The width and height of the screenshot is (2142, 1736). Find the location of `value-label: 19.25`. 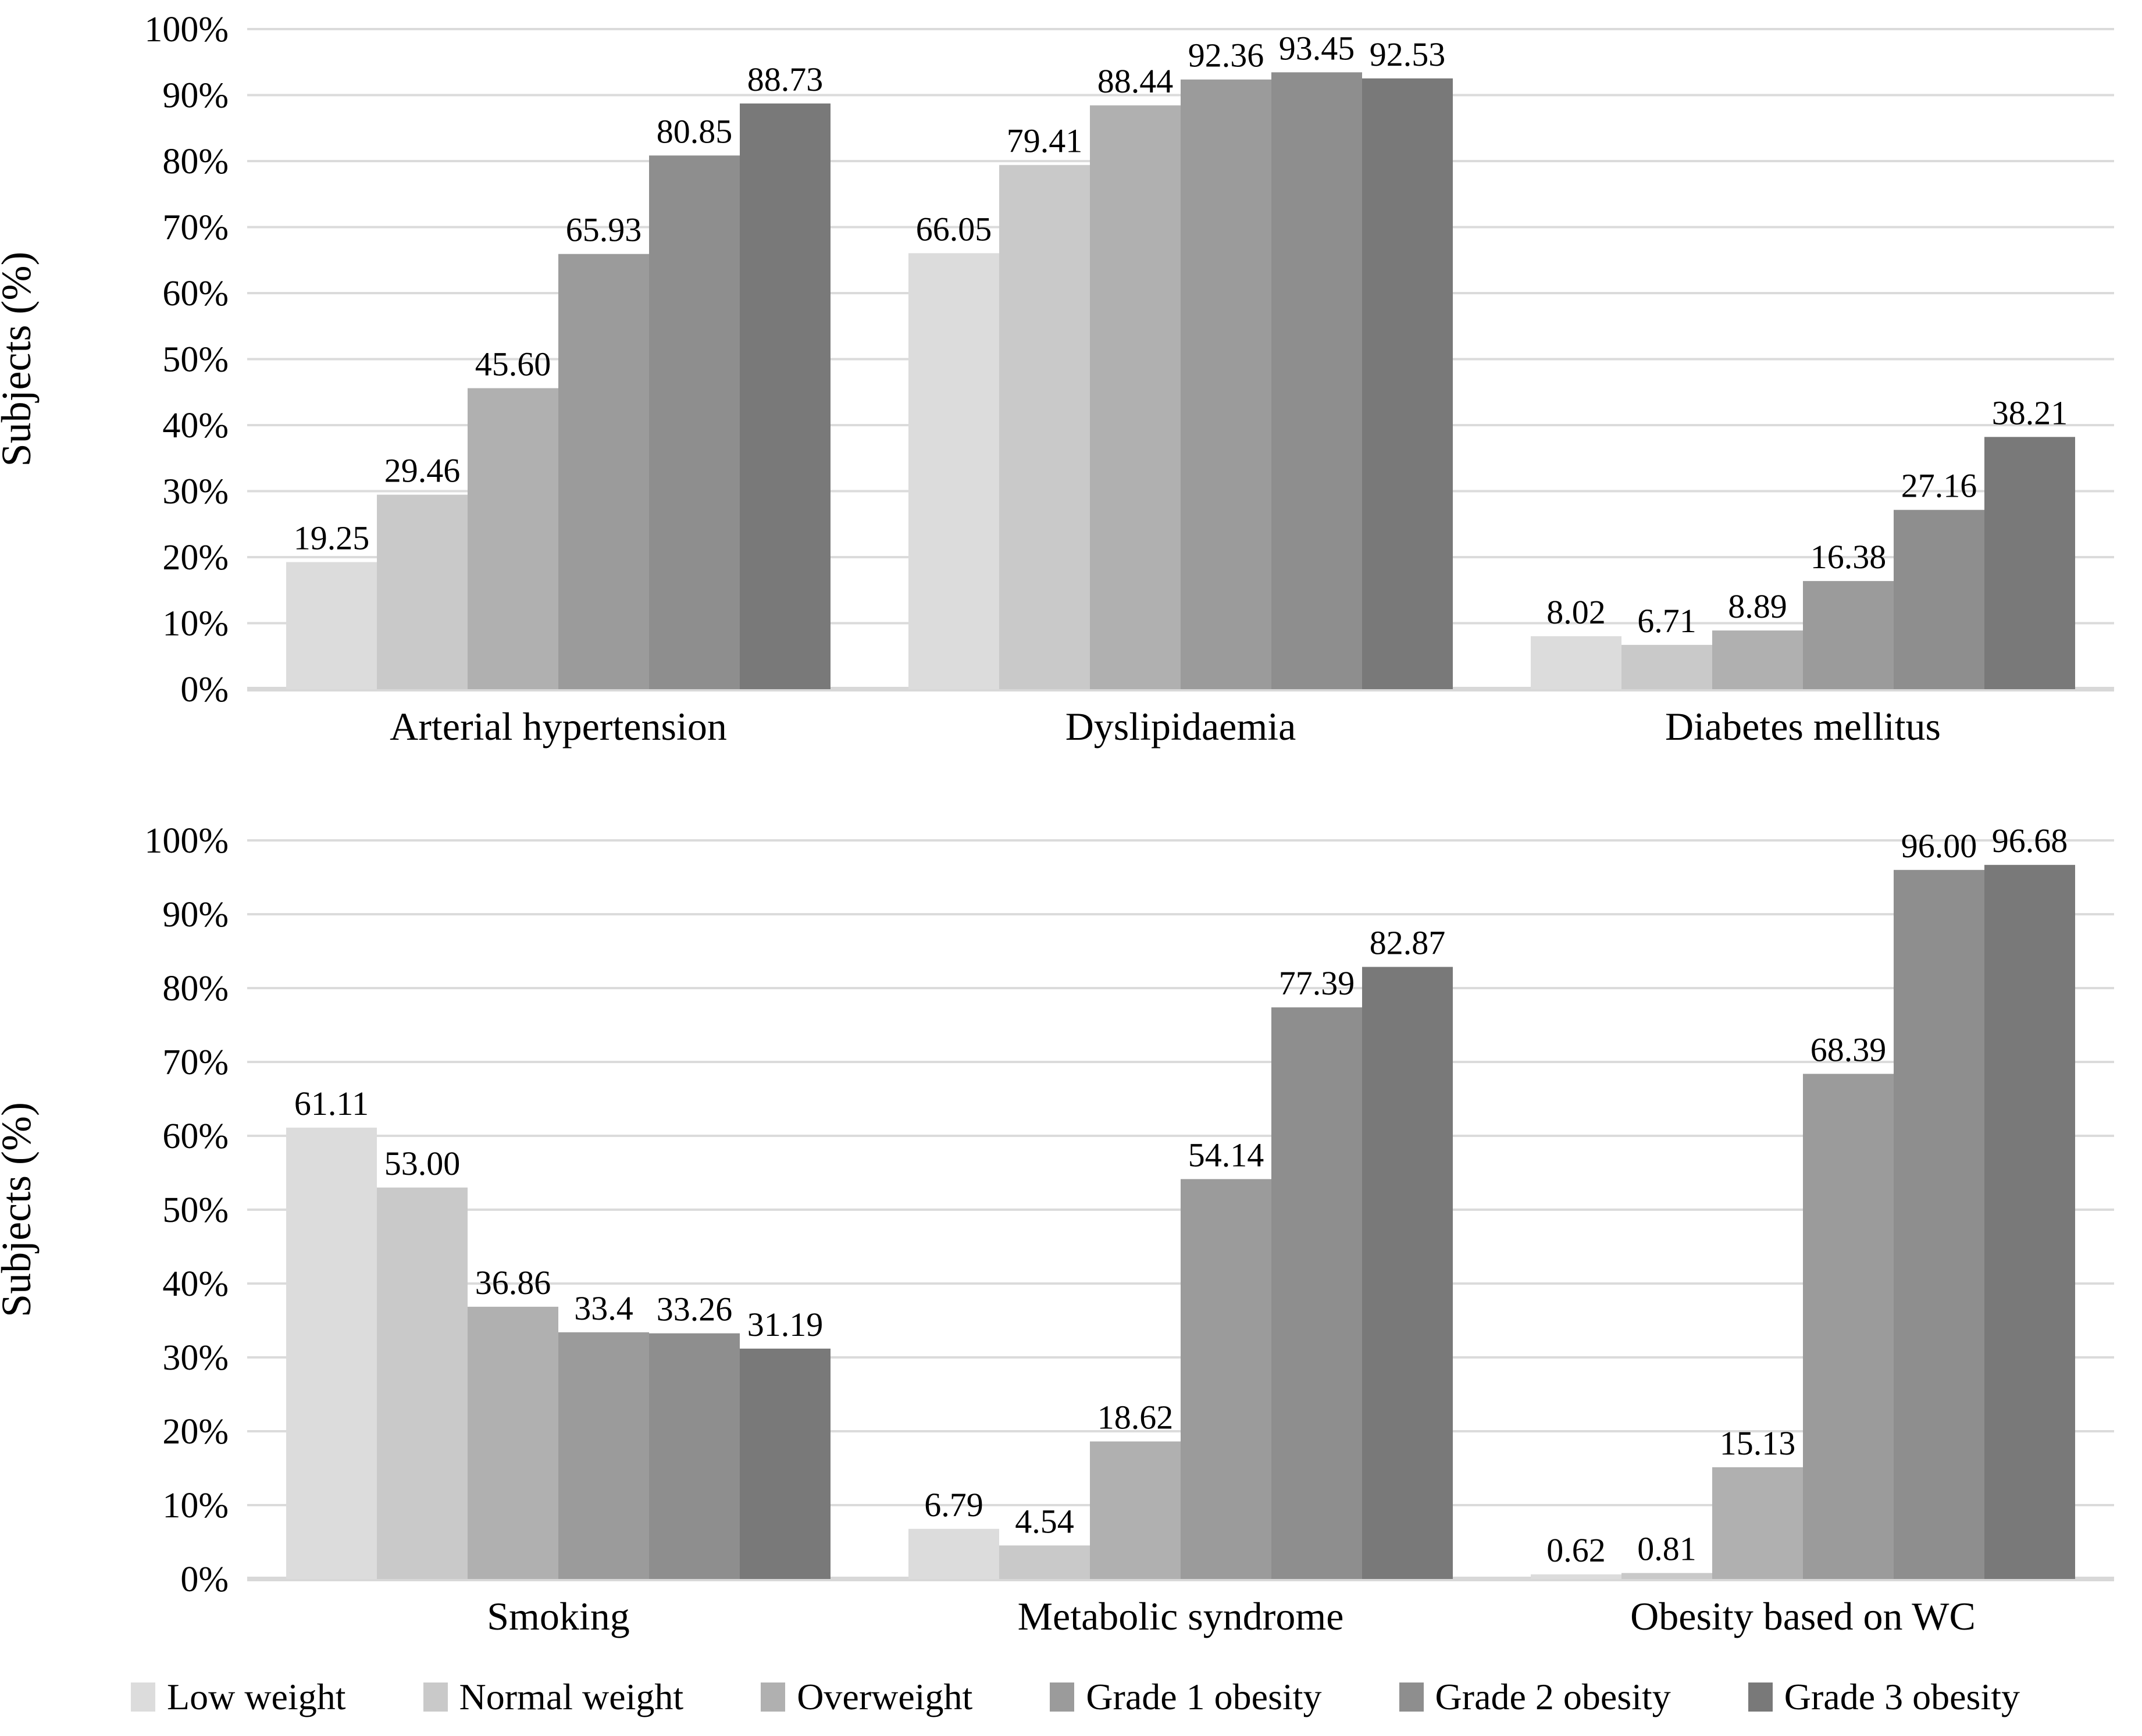

value-label: 19.25 is located at coordinates (332, 538).